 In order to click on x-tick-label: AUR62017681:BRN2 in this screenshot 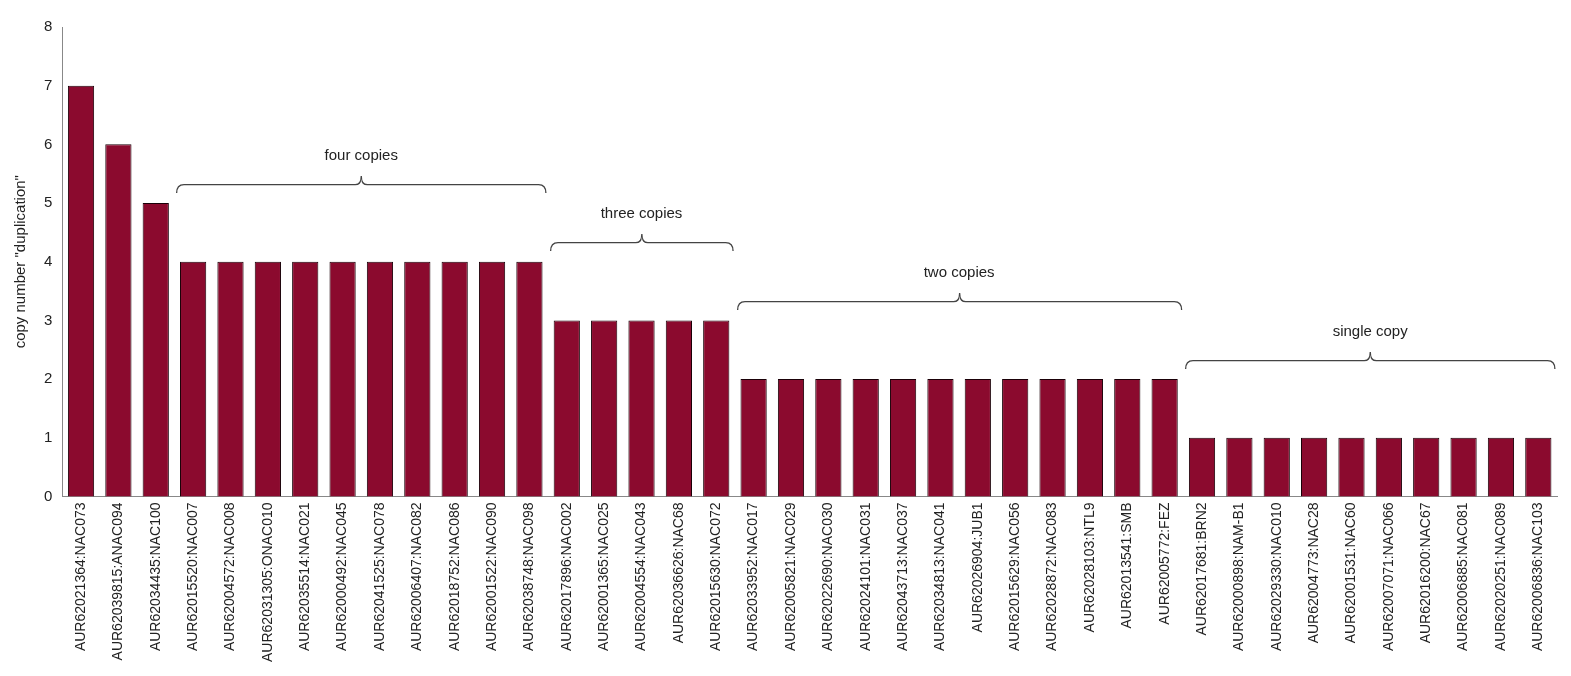, I will do `click(1200, 569)`.